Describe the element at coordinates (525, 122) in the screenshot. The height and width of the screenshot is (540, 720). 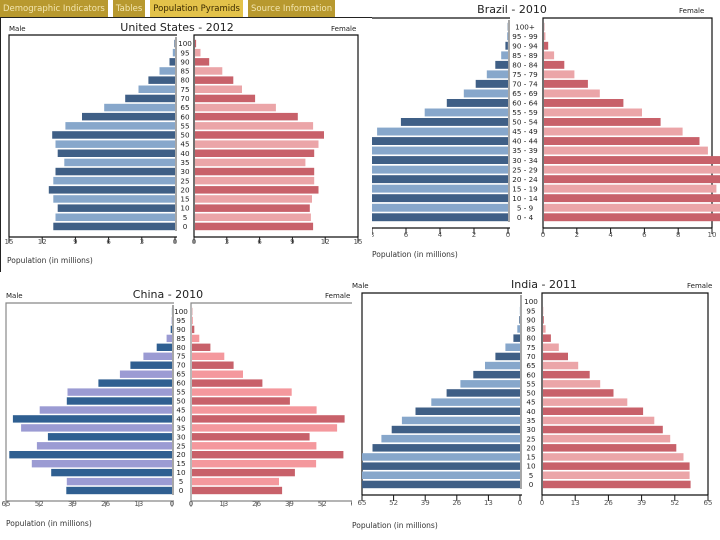
I see `age-label: 50 - 54` at that location.